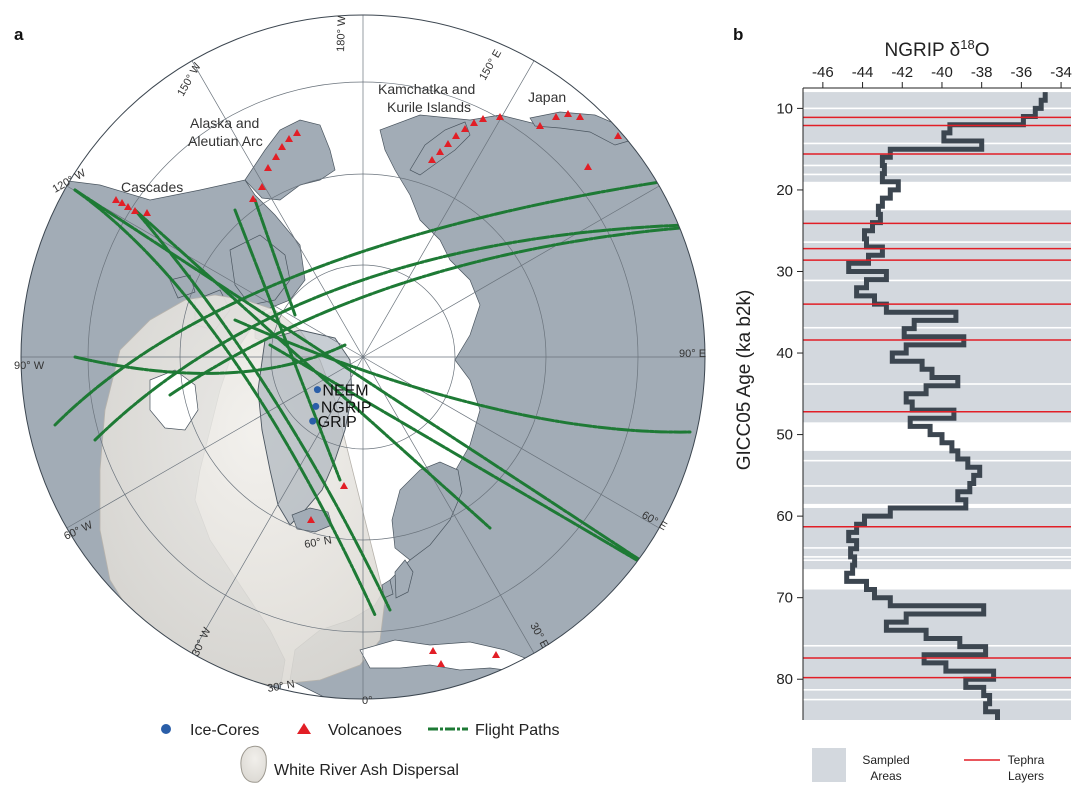  I want to click on y-tick-label: 10, so click(784, 108).